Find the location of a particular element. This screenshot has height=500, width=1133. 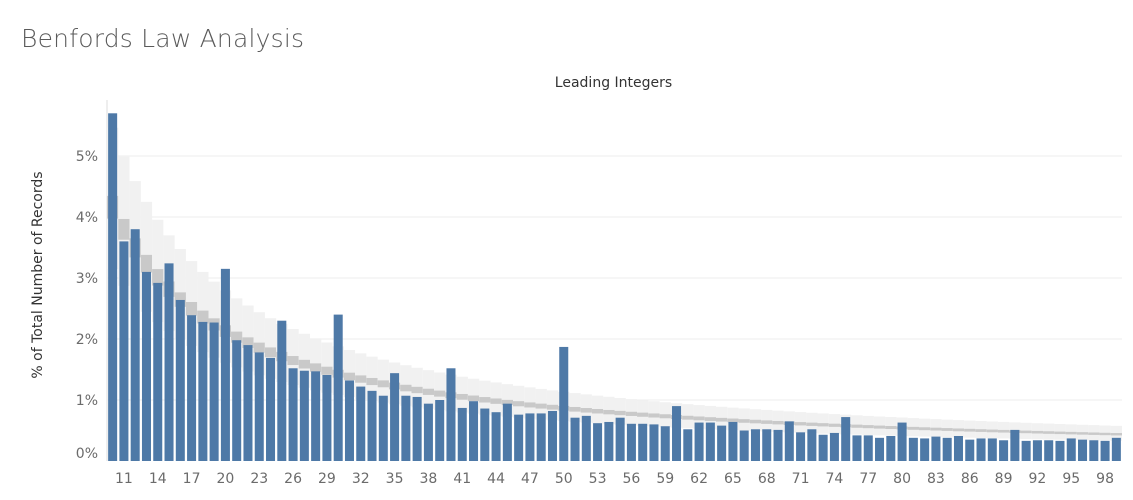

y-tick-label: 3% is located at coordinates (87, 279).